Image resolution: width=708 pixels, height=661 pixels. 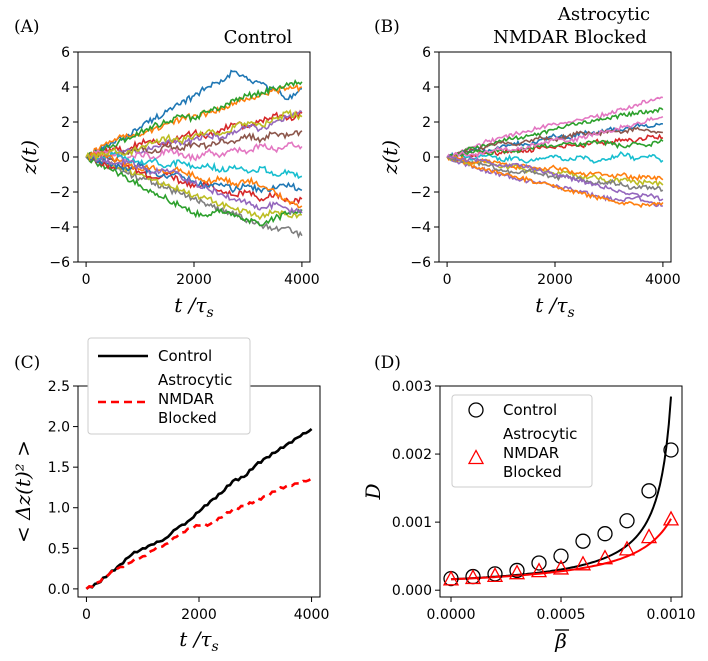 I want to click on legend-label-blocked-3: Blocked, so click(x=532, y=472).